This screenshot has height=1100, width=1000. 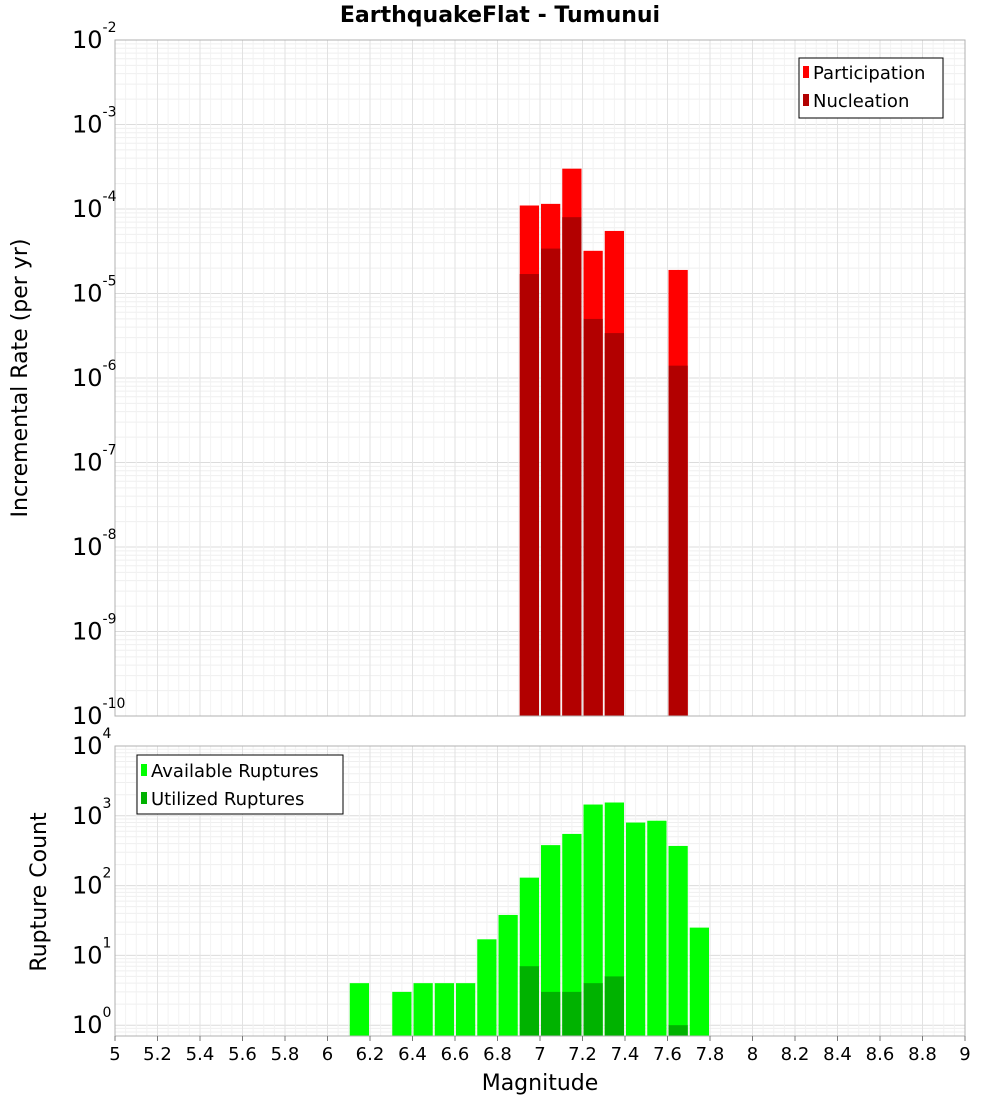 I want to click on bottom-bars, so click(x=529, y=919).